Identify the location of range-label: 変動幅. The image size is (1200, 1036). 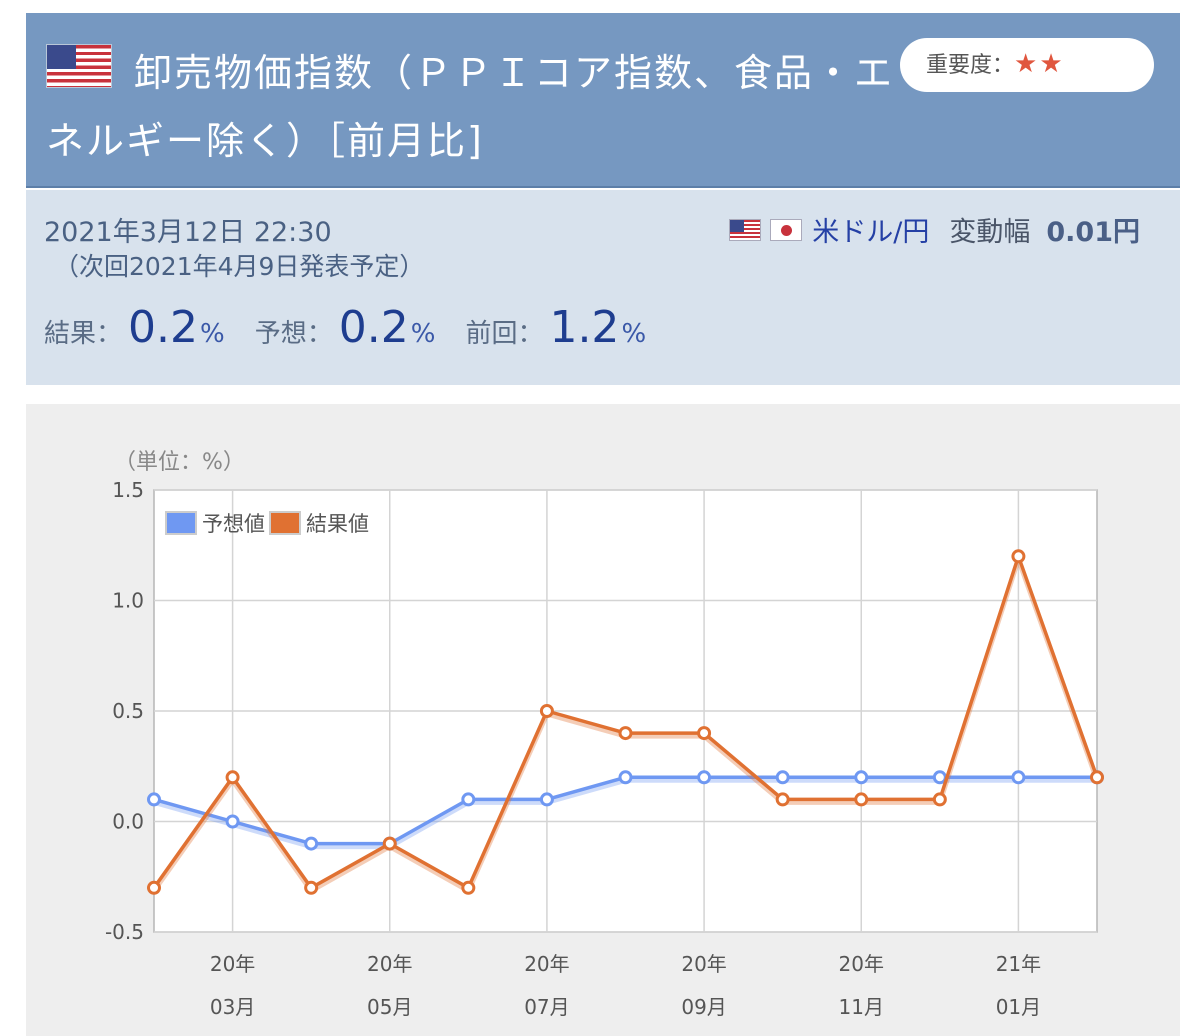
(990, 232).